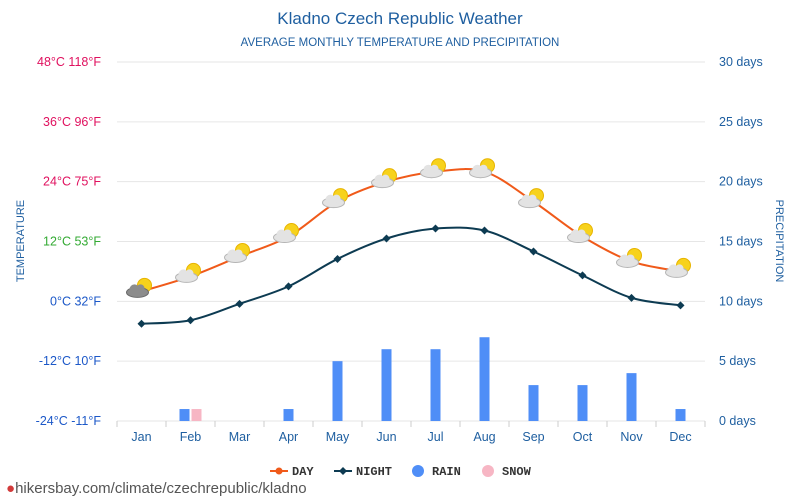 The height and width of the screenshot is (500, 800). Describe the element at coordinates (72, 182) in the screenshot. I see `left-tick-label: 24°C 75°F` at that location.